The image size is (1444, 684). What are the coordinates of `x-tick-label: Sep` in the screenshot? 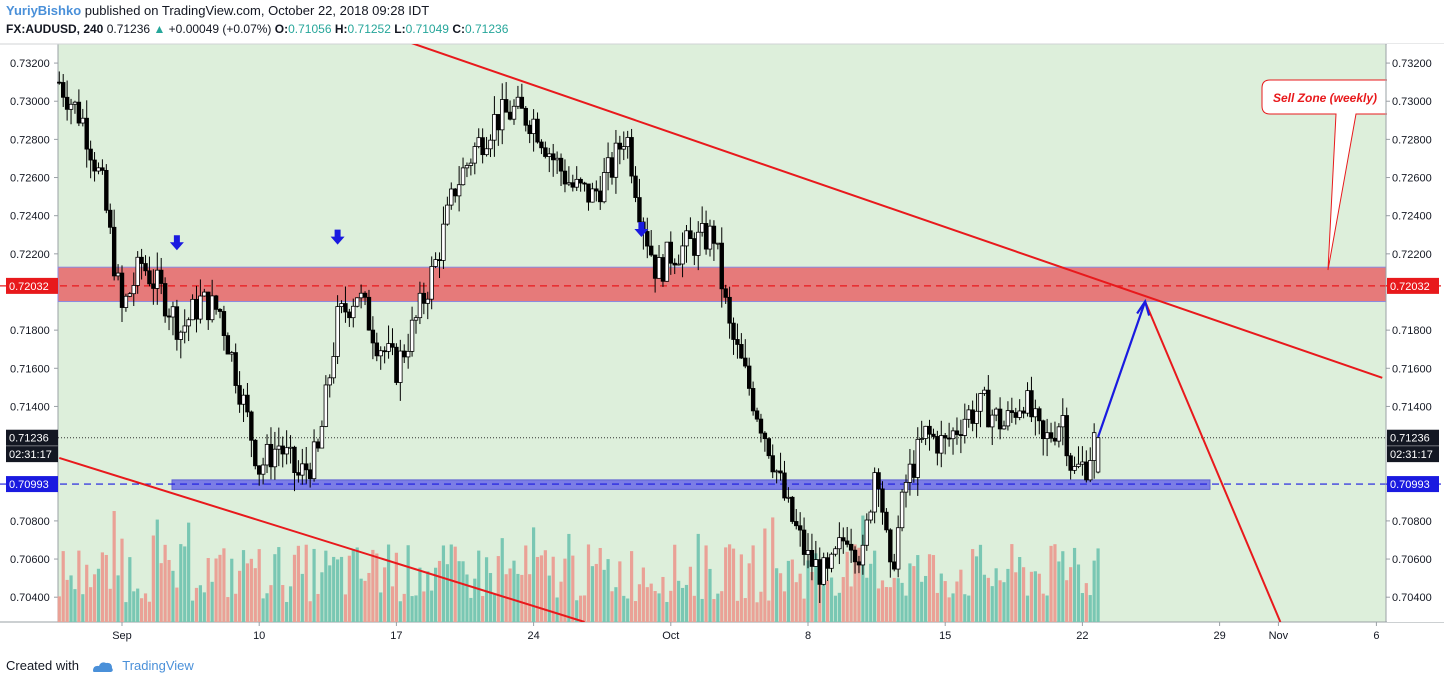 It's located at (122, 636).